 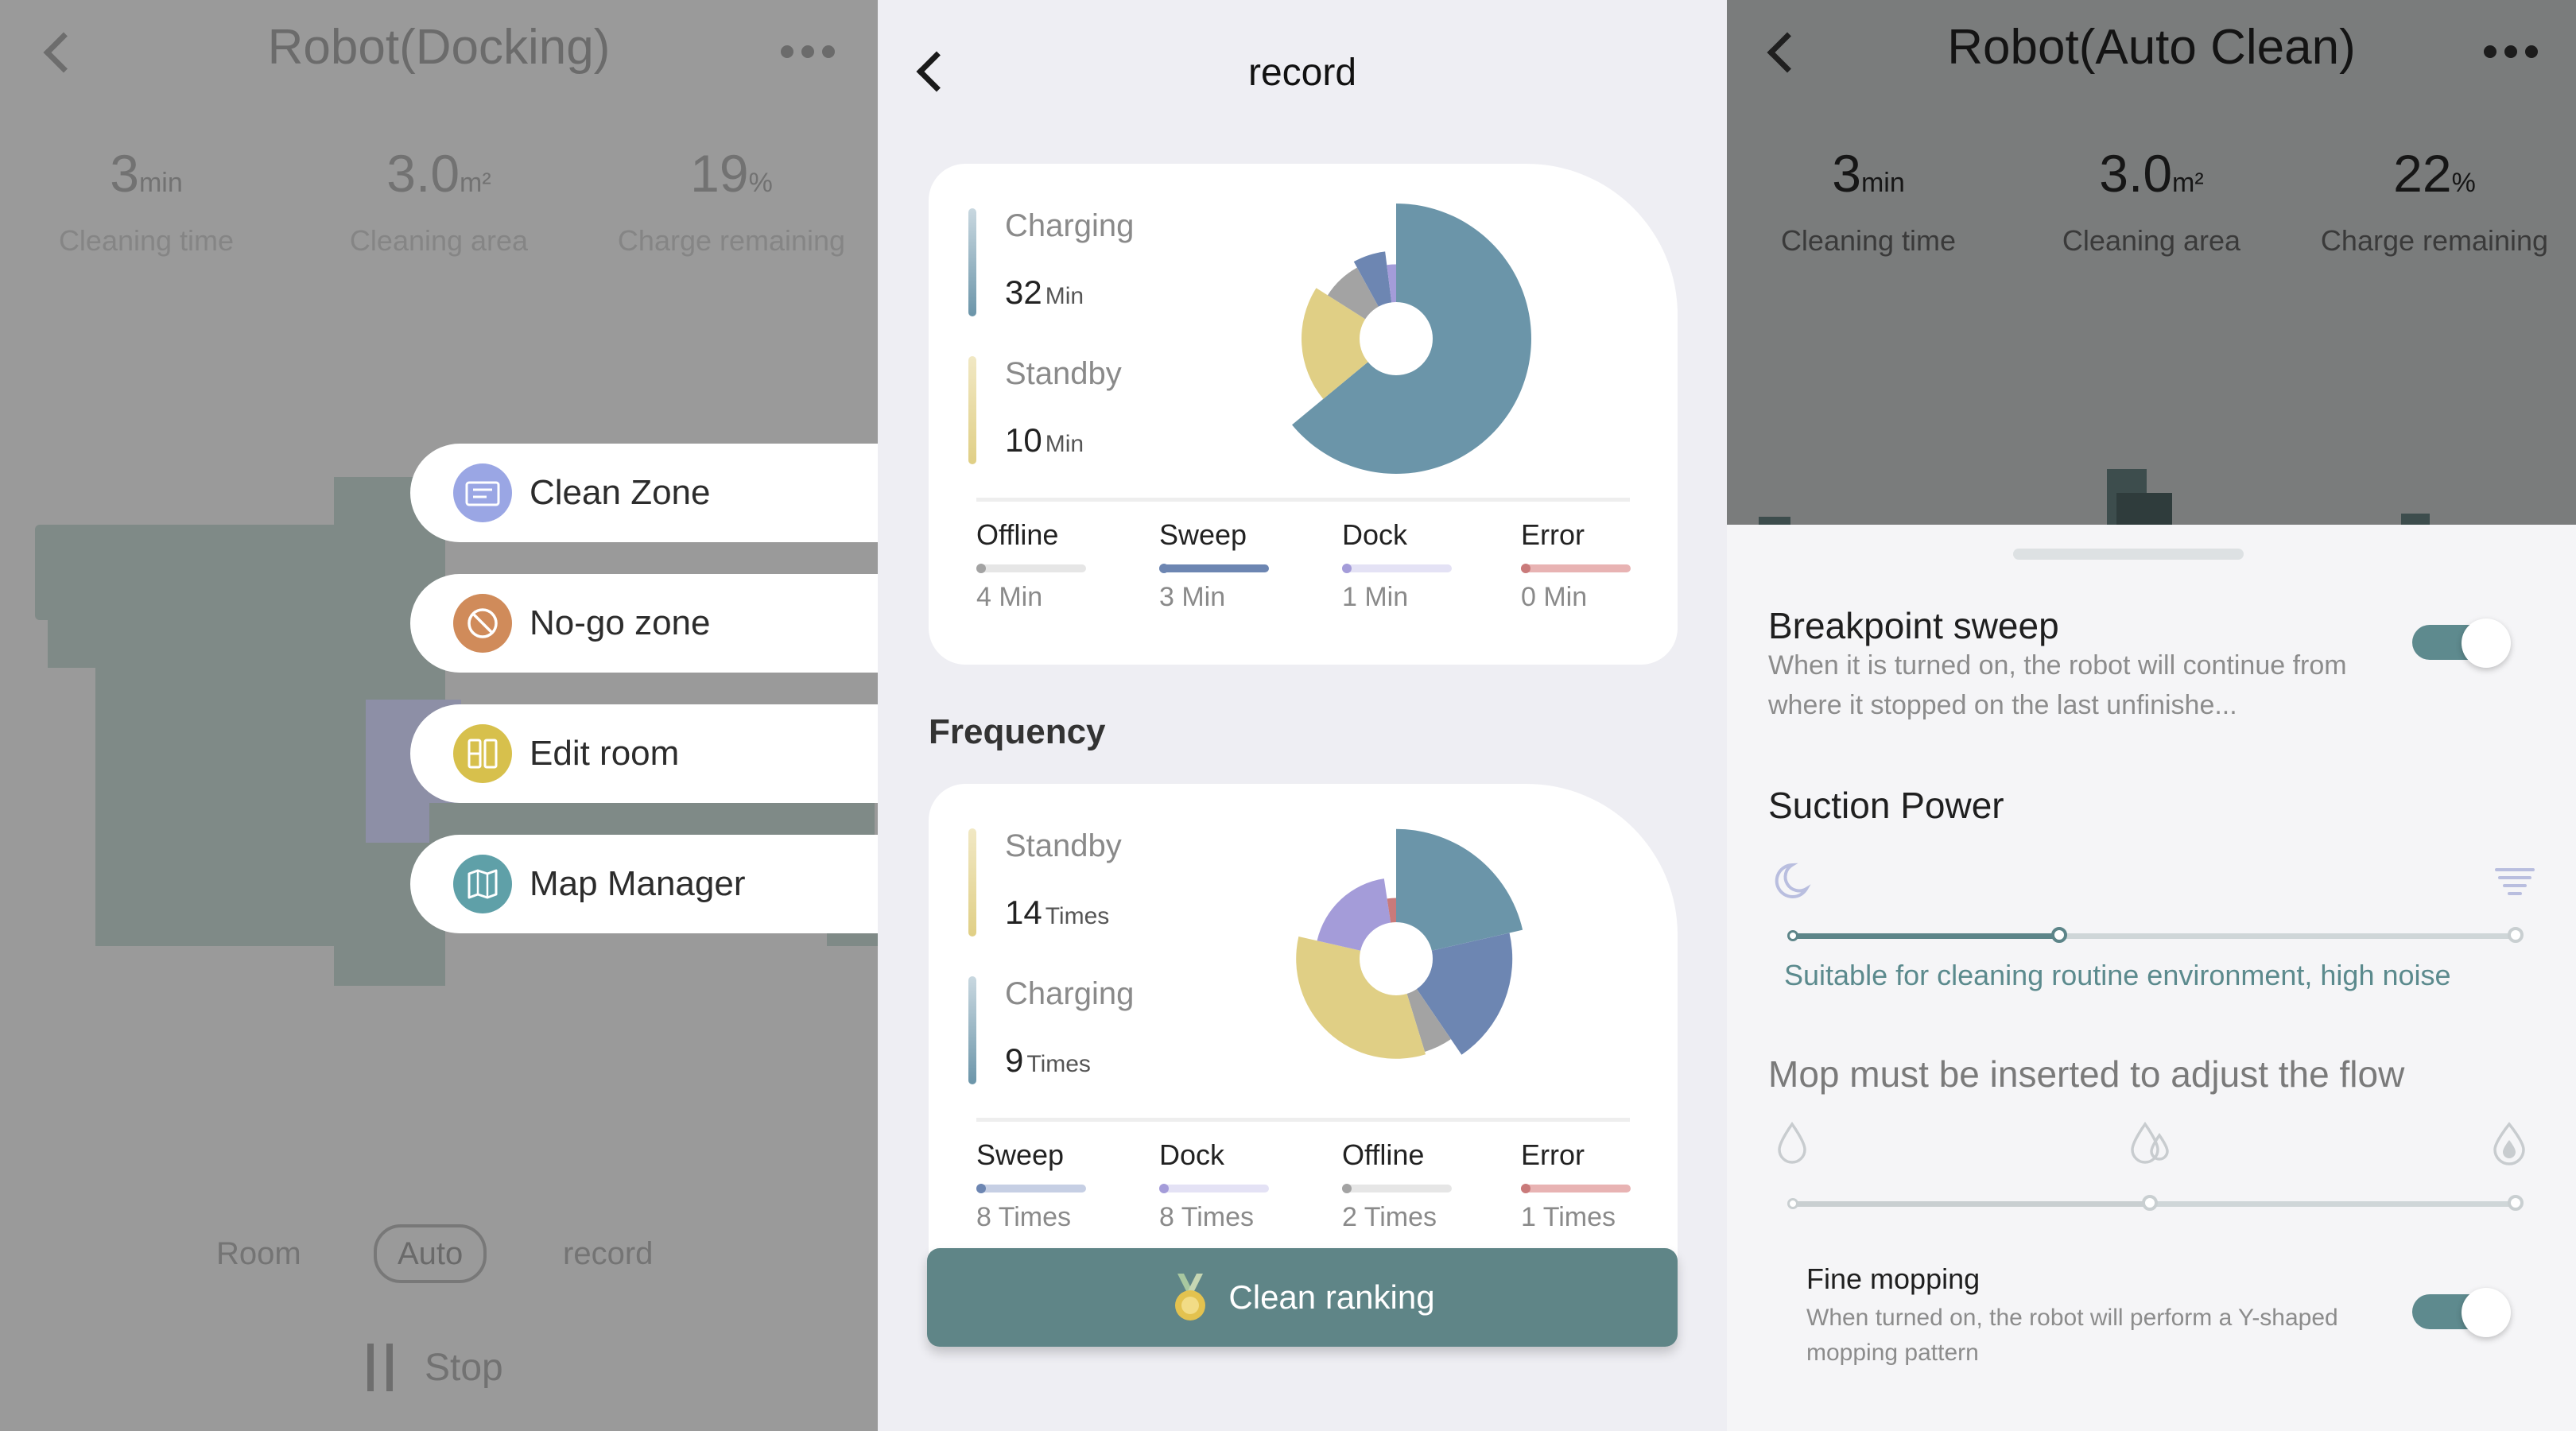 I want to click on legend-value: 14 Times, so click(x=1057, y=913).